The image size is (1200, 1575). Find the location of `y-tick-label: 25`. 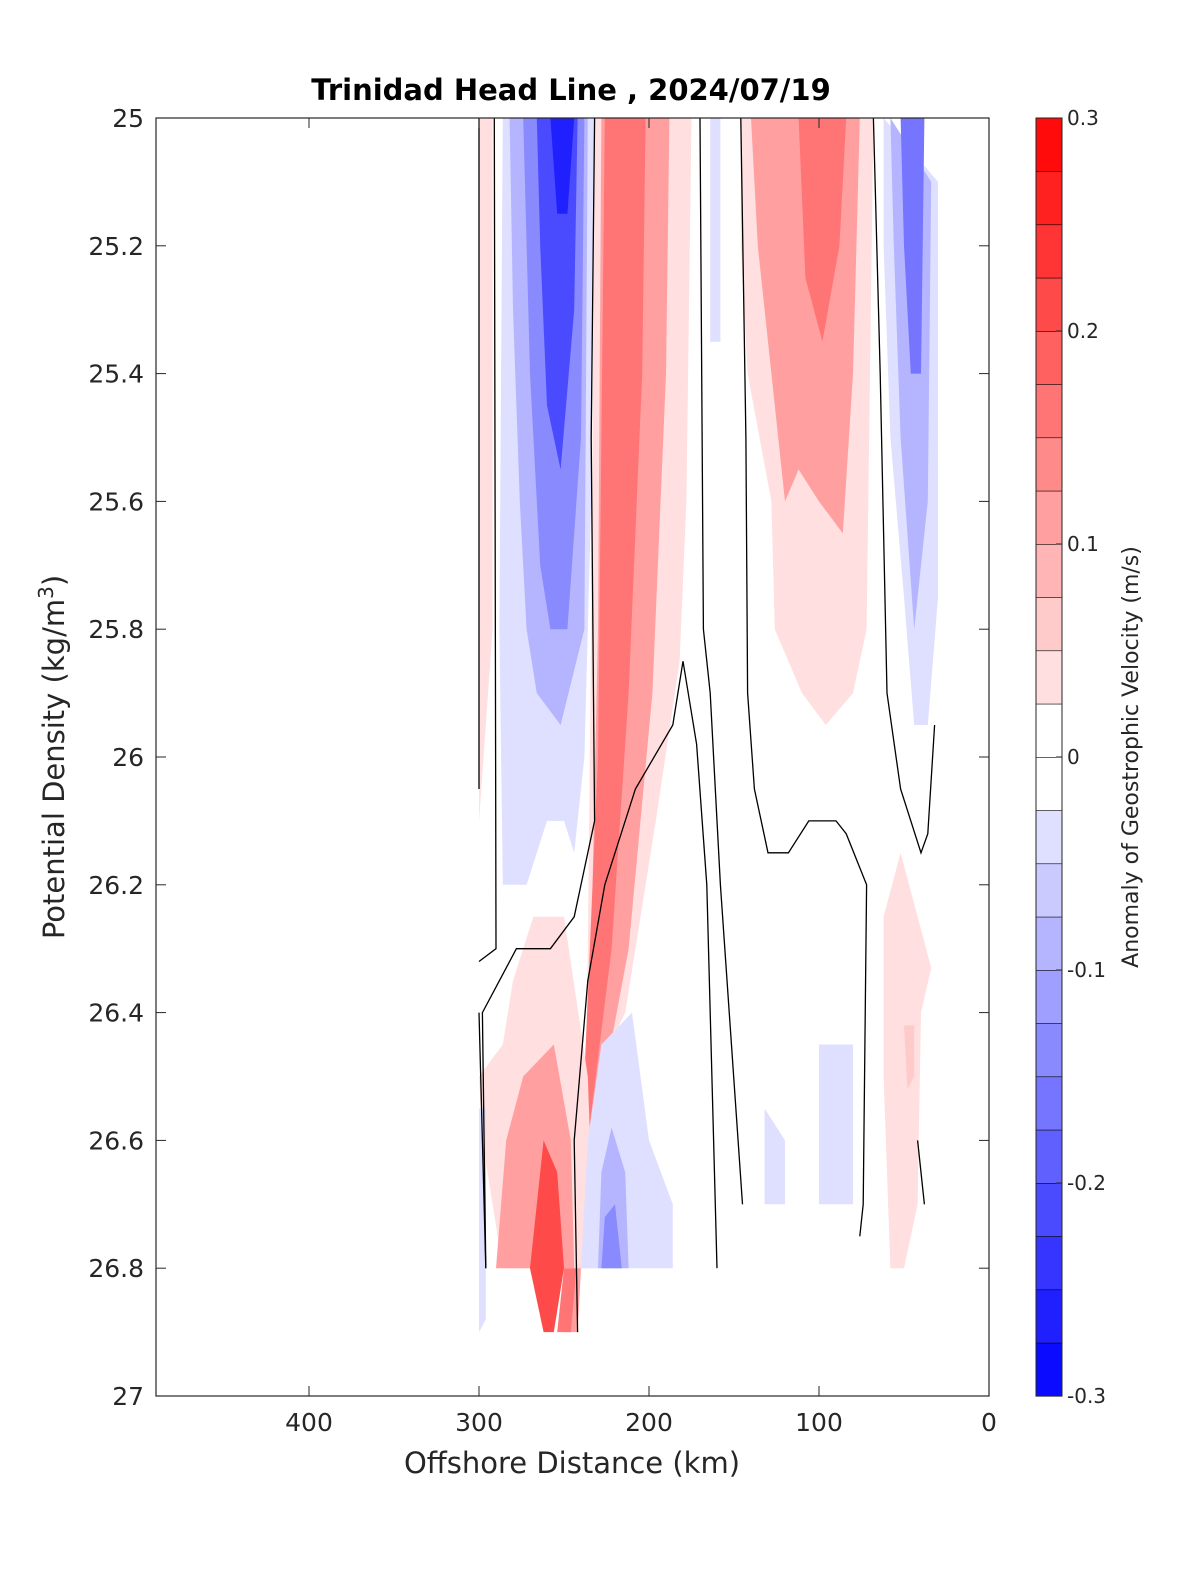

y-tick-label: 25 is located at coordinates (128, 118).